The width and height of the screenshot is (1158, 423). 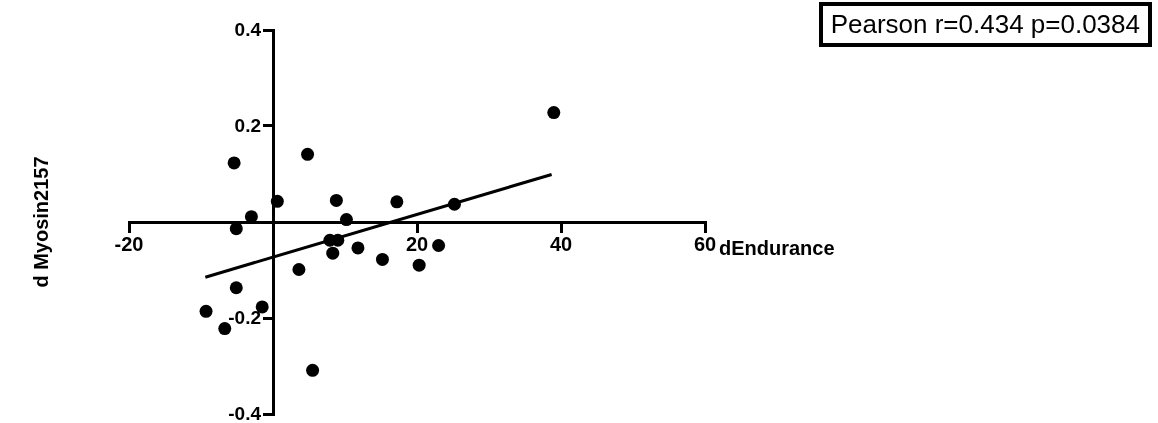 I want to click on x-tick-label: 40, so click(x=561, y=243).